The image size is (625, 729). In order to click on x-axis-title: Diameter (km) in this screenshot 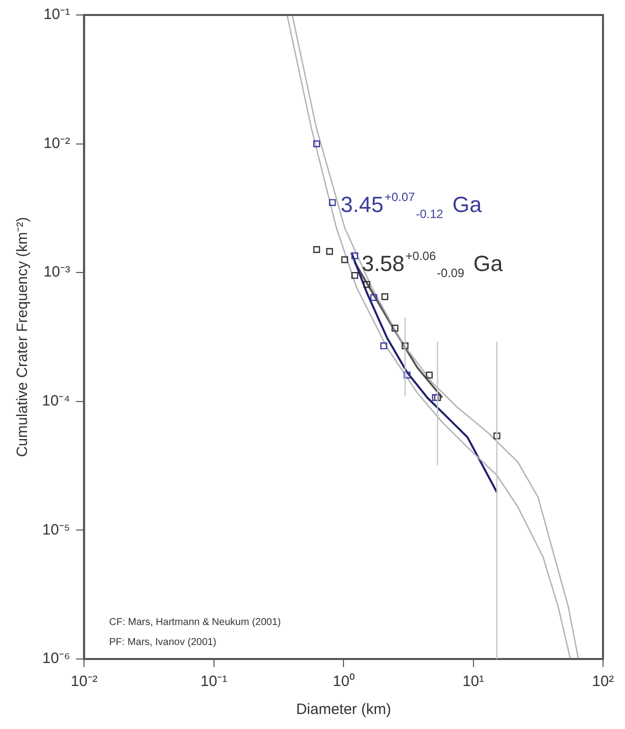, I will do `click(344, 709)`.